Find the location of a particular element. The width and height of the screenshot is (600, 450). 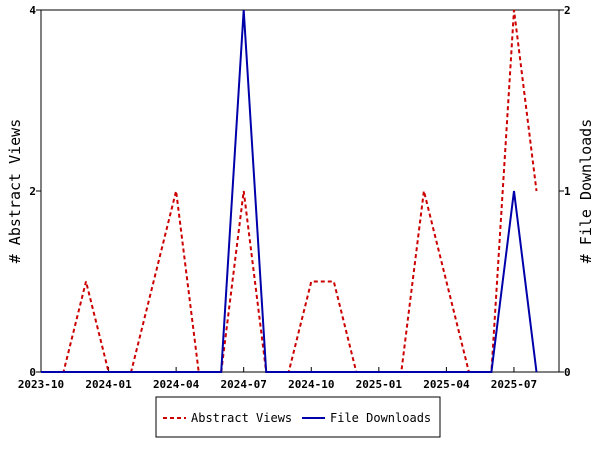

x-tick-label: 2024-07 is located at coordinates (244, 384).